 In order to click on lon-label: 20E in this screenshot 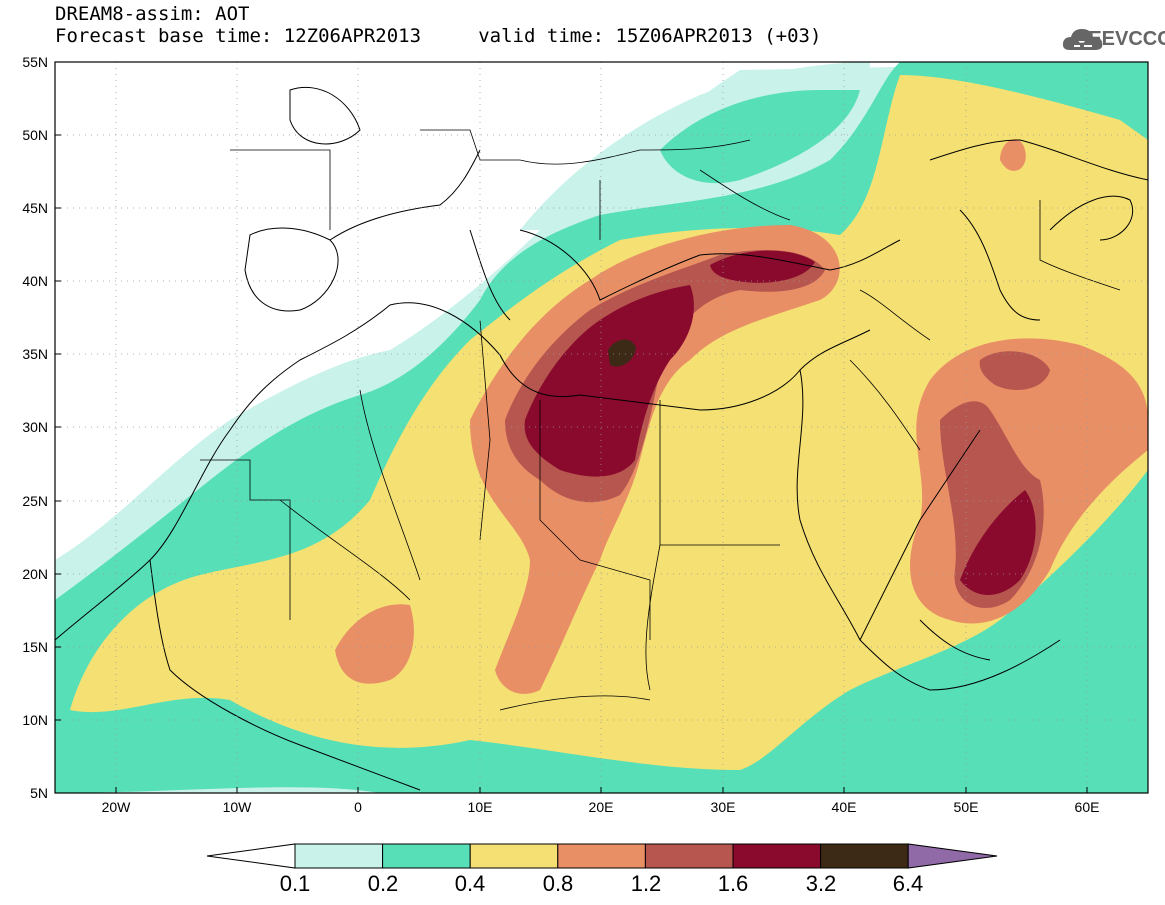, I will do `click(601, 807)`.